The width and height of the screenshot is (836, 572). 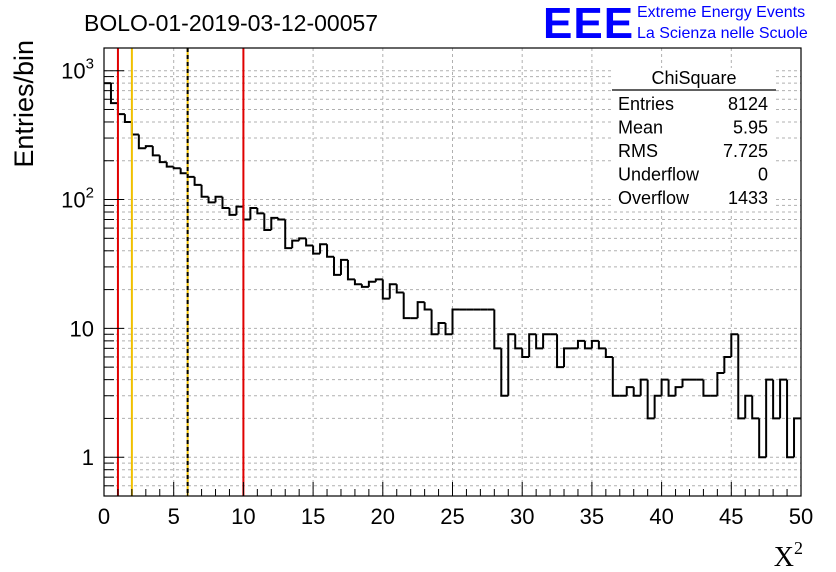 What do you see at coordinates (784, 557) in the screenshot?
I see `x-axis-label-base: X` at bounding box center [784, 557].